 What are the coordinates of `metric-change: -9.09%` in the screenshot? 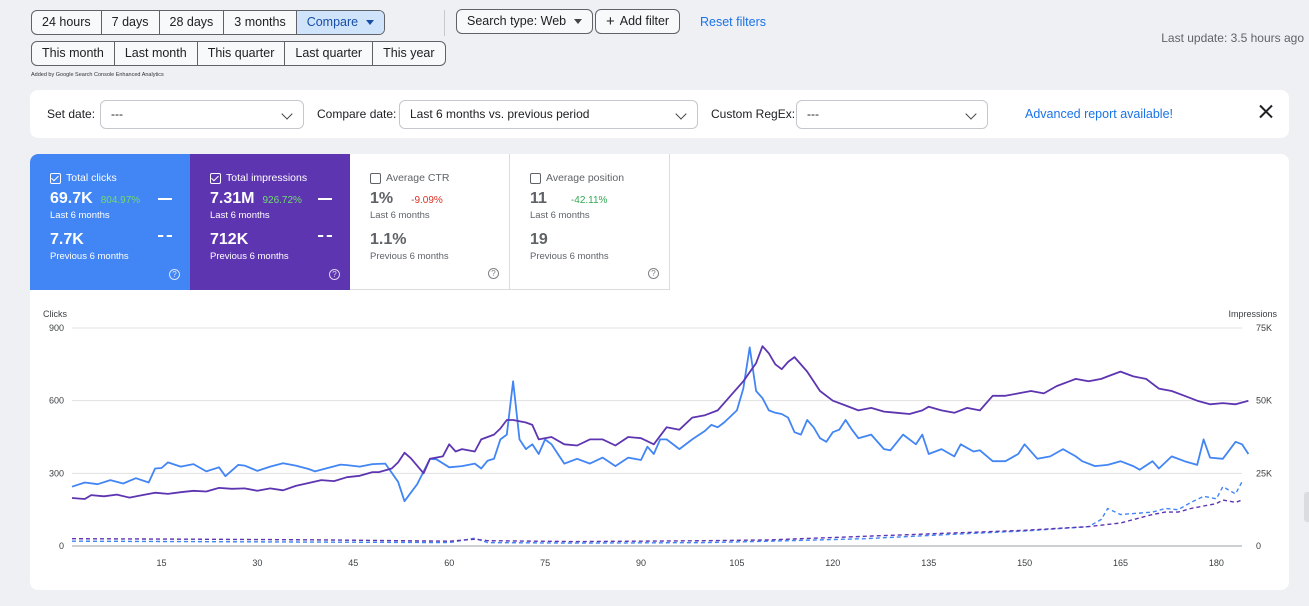 It's located at (427, 200).